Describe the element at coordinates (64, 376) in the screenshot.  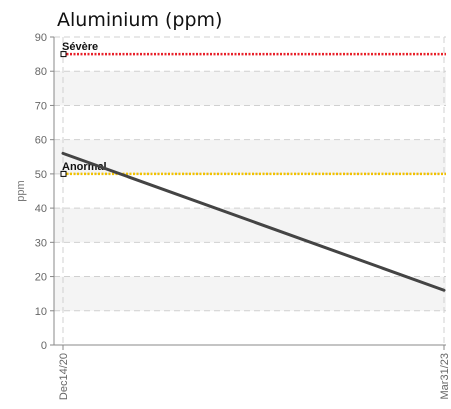
I see `x-tick-label: Dec14/20` at that location.